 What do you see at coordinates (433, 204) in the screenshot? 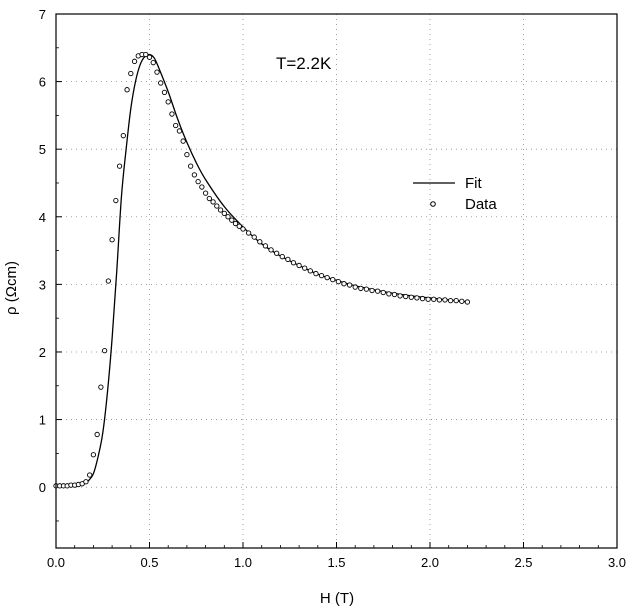
I see `legend-data-marker` at bounding box center [433, 204].